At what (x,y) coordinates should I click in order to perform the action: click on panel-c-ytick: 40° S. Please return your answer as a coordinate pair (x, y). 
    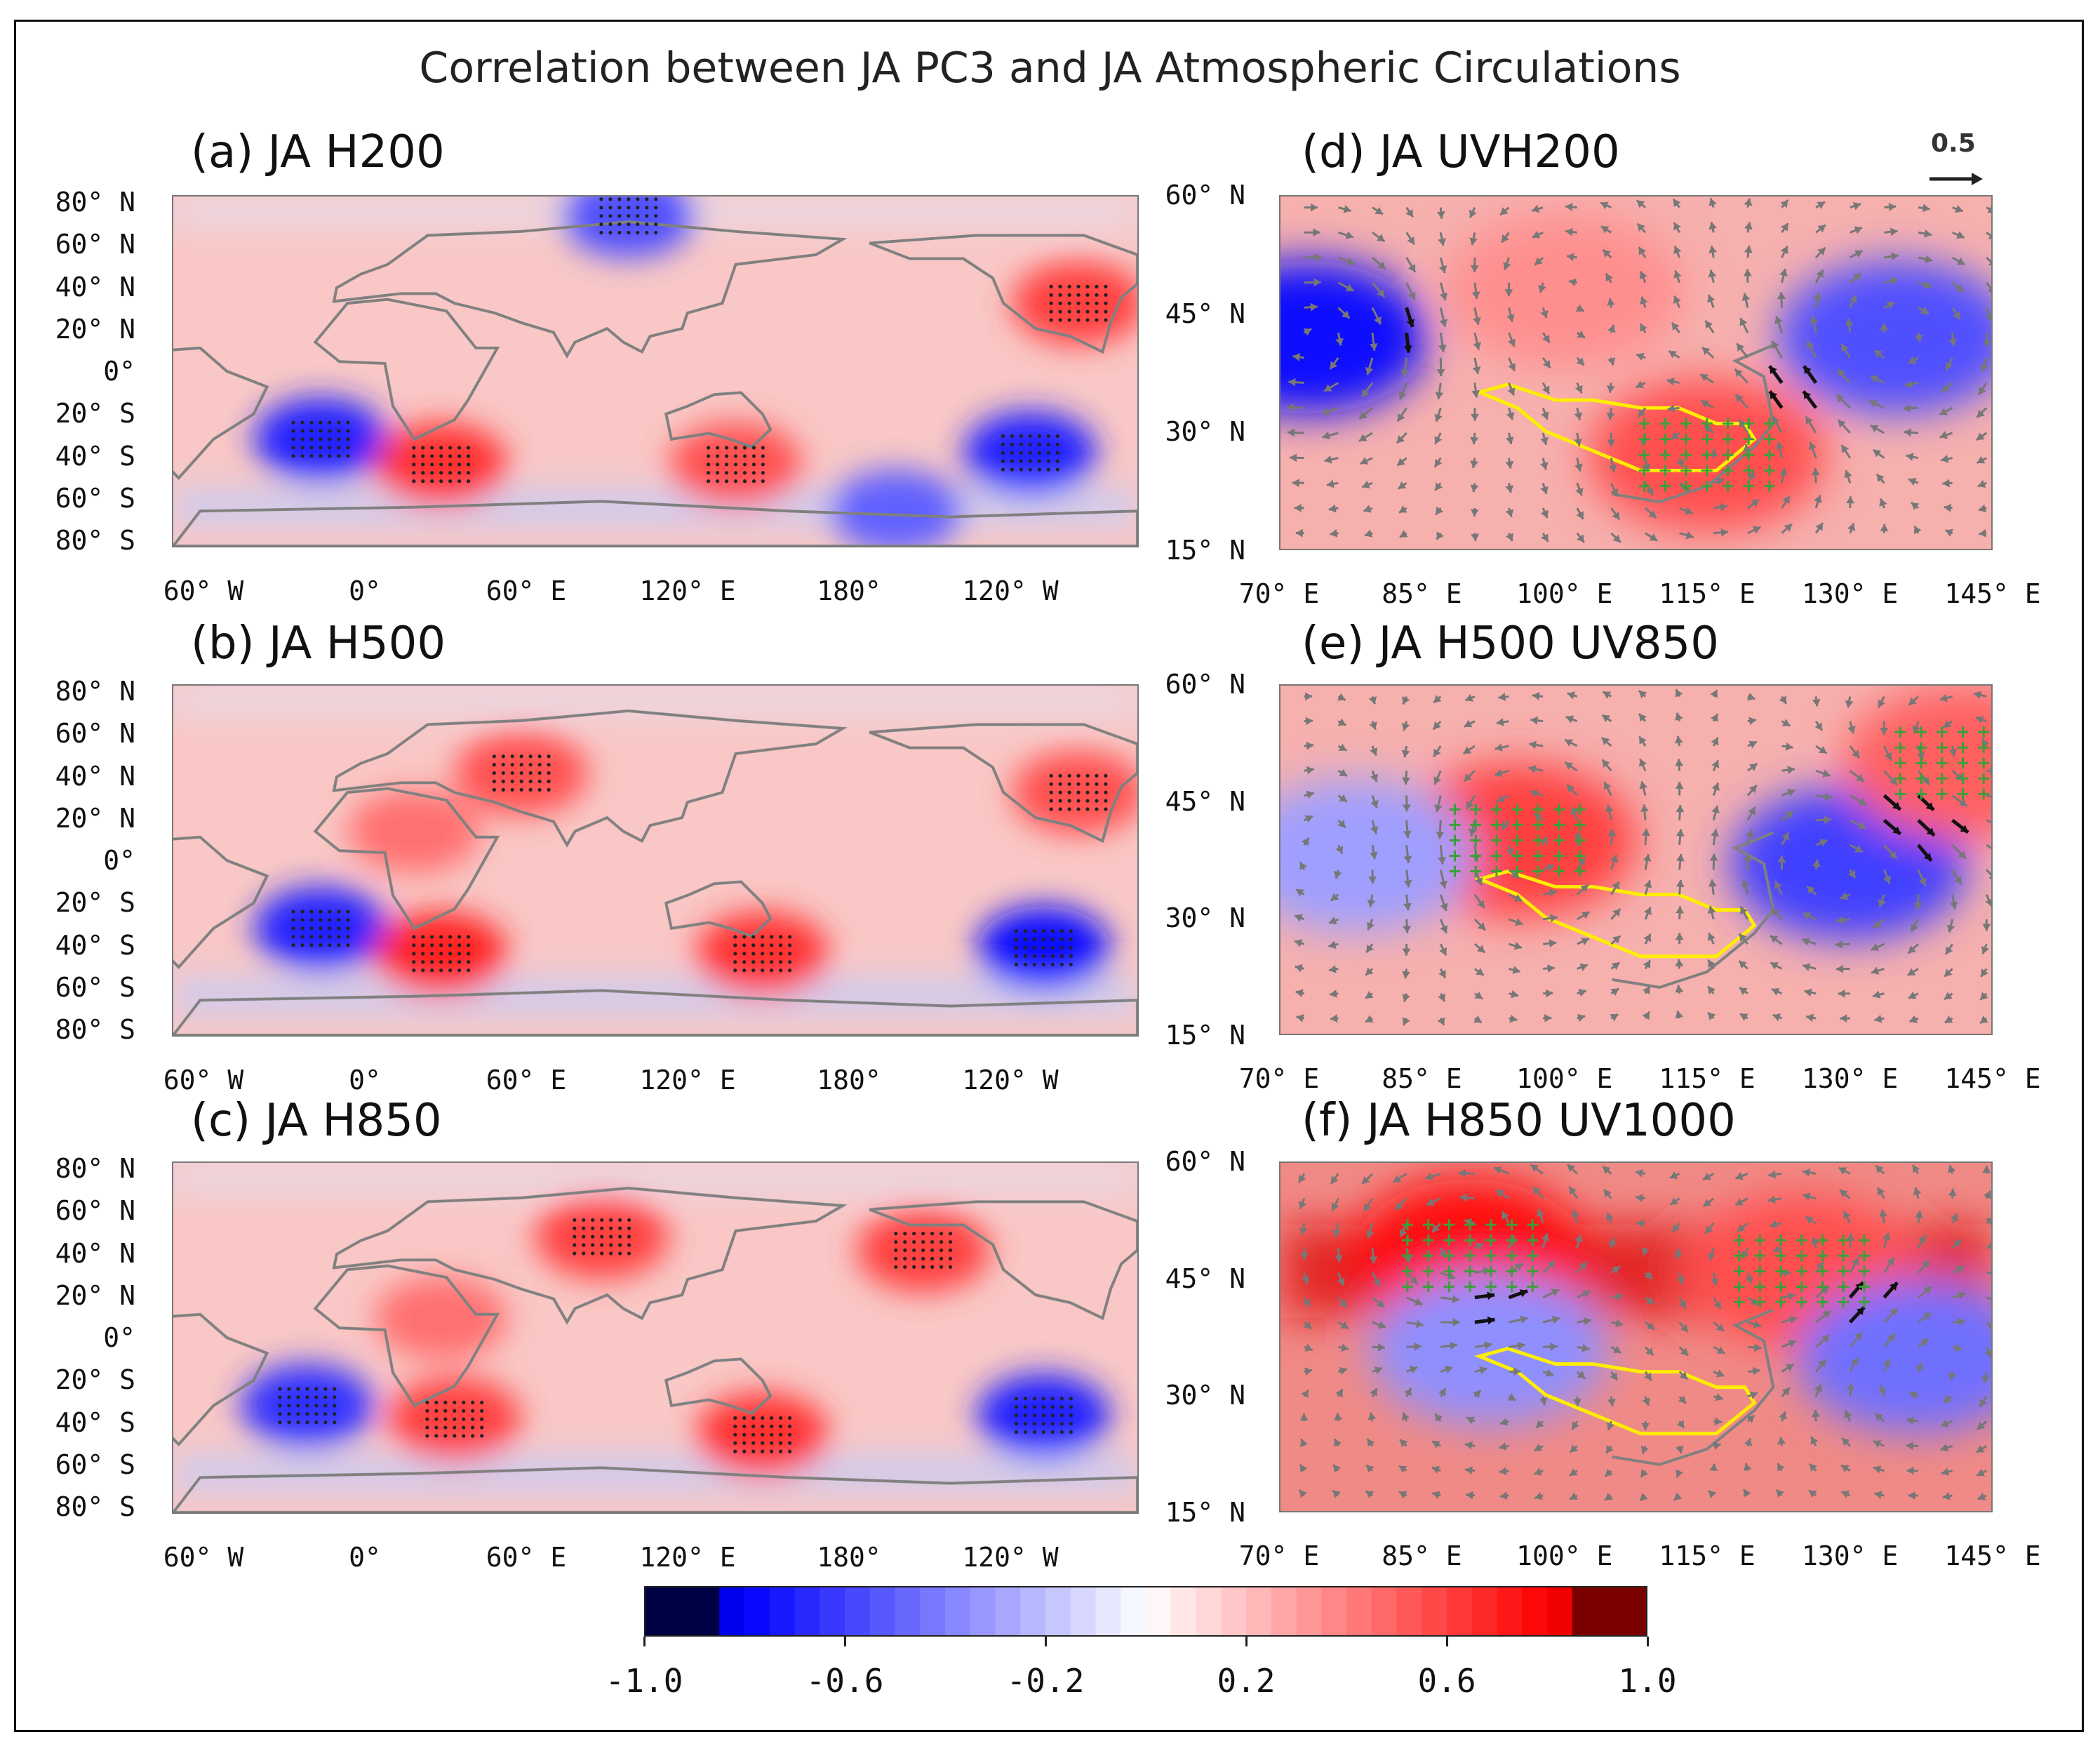
    Looking at the image, I should click on (95, 1422).